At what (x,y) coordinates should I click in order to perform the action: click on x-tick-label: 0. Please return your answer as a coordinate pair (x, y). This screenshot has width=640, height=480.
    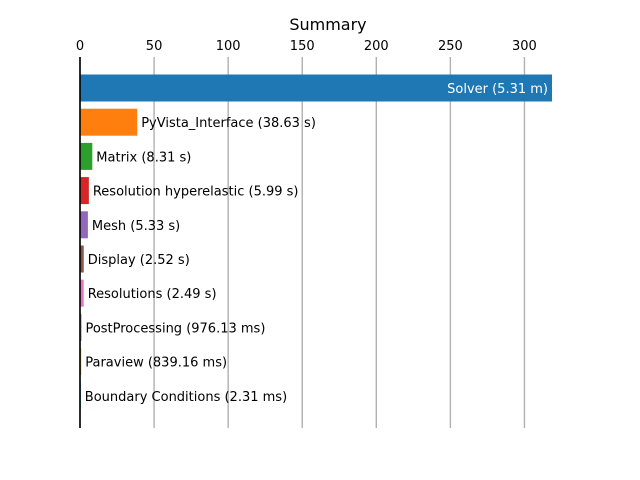
    Looking at the image, I should click on (80, 46).